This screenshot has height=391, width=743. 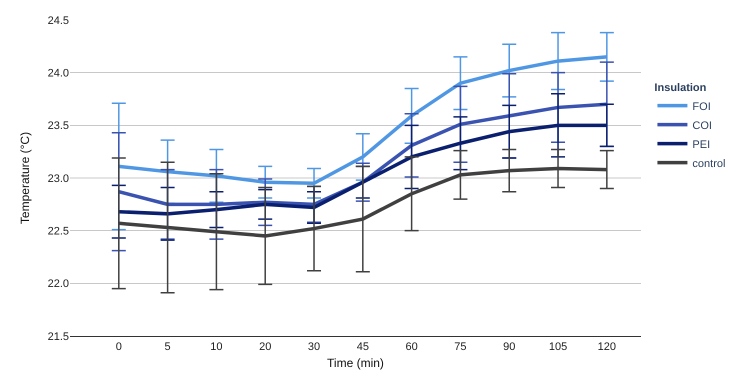 What do you see at coordinates (58, 232) in the screenshot?
I see `y-tick-label: 22.5` at bounding box center [58, 232].